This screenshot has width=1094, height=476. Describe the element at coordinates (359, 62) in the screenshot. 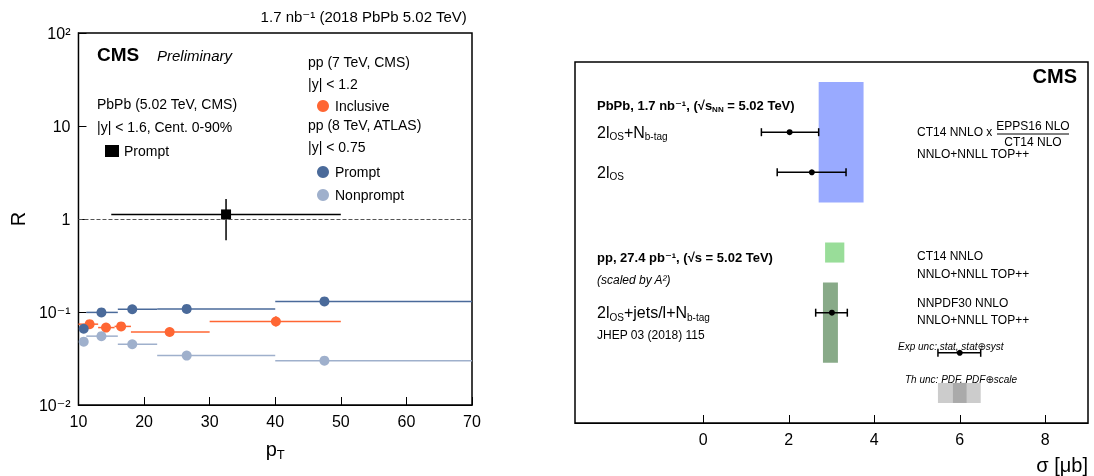

I see `annotation: pp (7 TeV, CMS)` at that location.